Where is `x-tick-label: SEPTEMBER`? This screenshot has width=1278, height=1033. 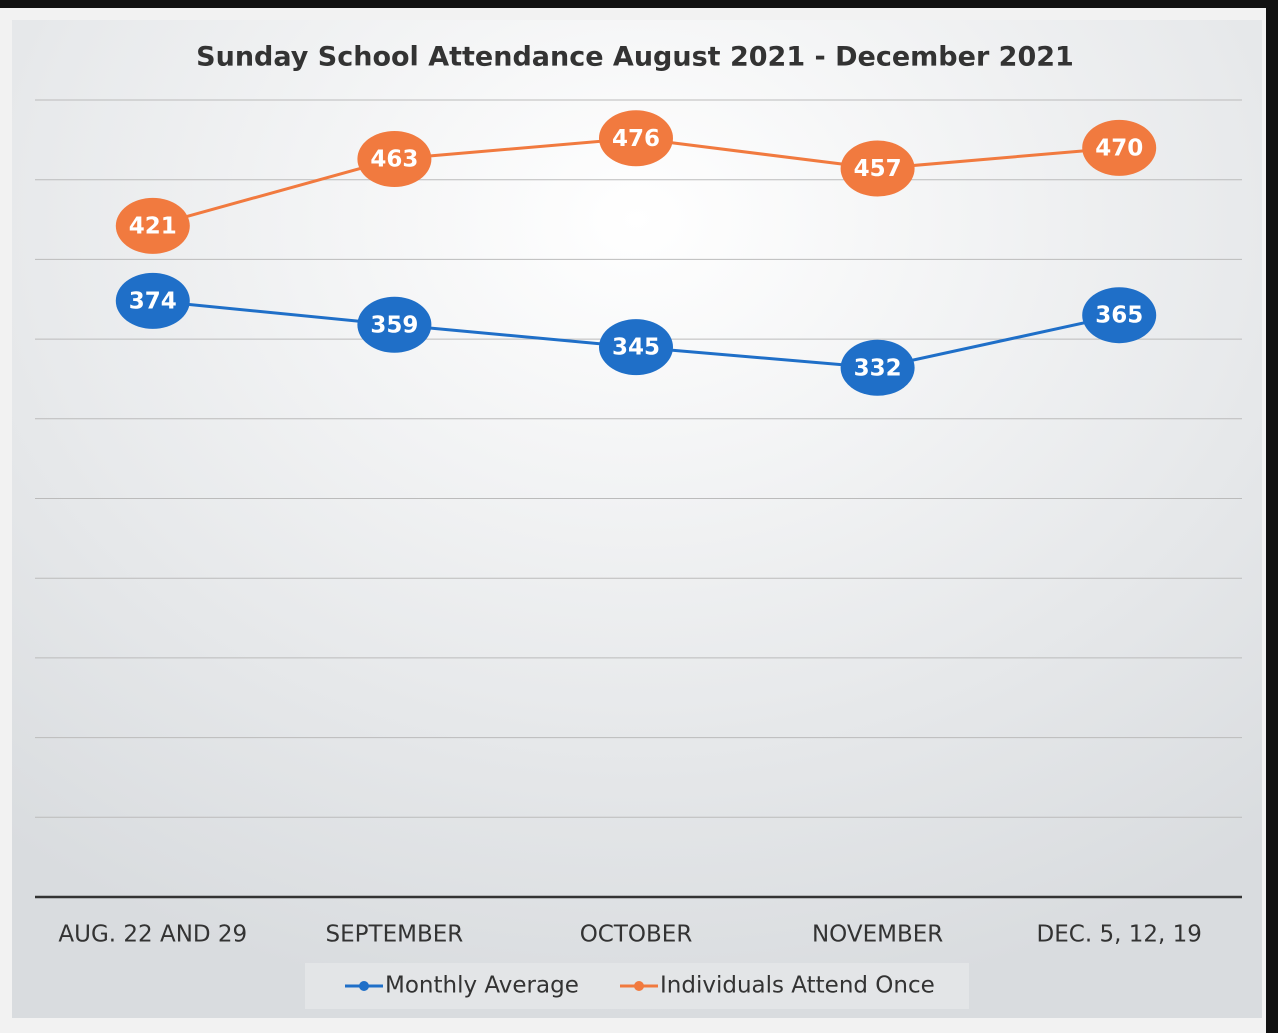 x-tick-label: SEPTEMBER is located at coordinates (395, 935).